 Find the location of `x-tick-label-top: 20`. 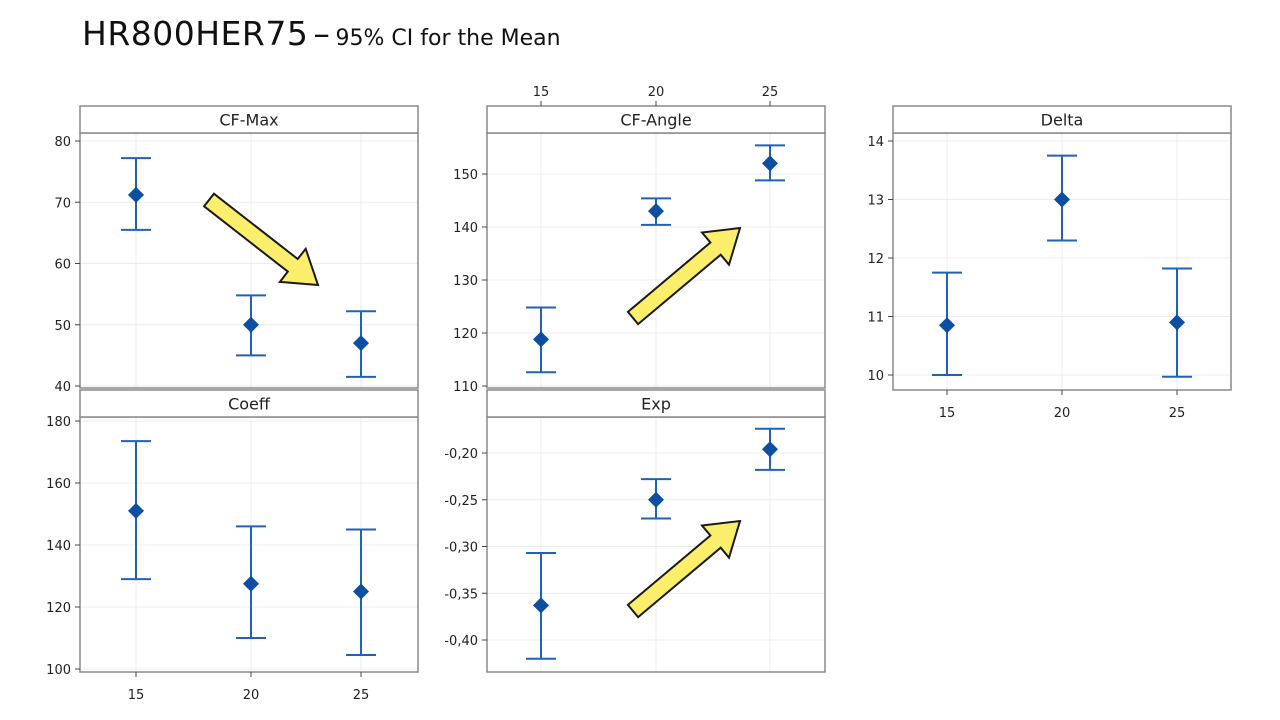

x-tick-label-top: 20 is located at coordinates (656, 92).